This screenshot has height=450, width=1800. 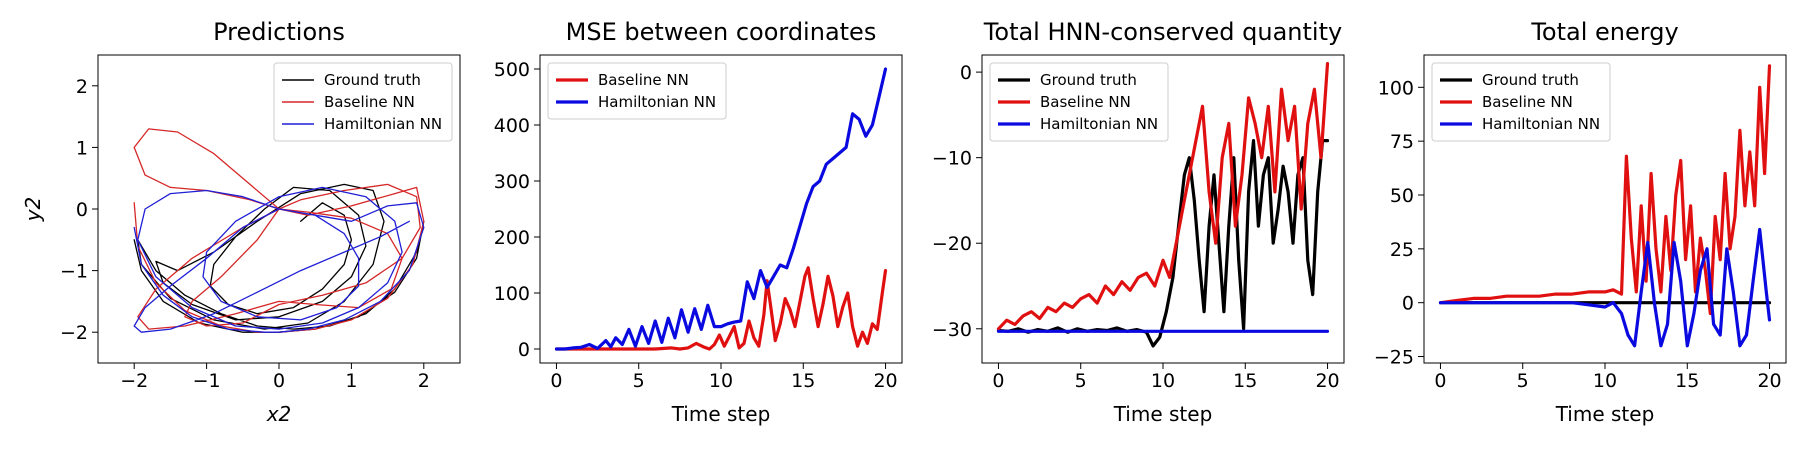 I want to click on chart-title: MSE between coordinates, so click(x=721, y=32).